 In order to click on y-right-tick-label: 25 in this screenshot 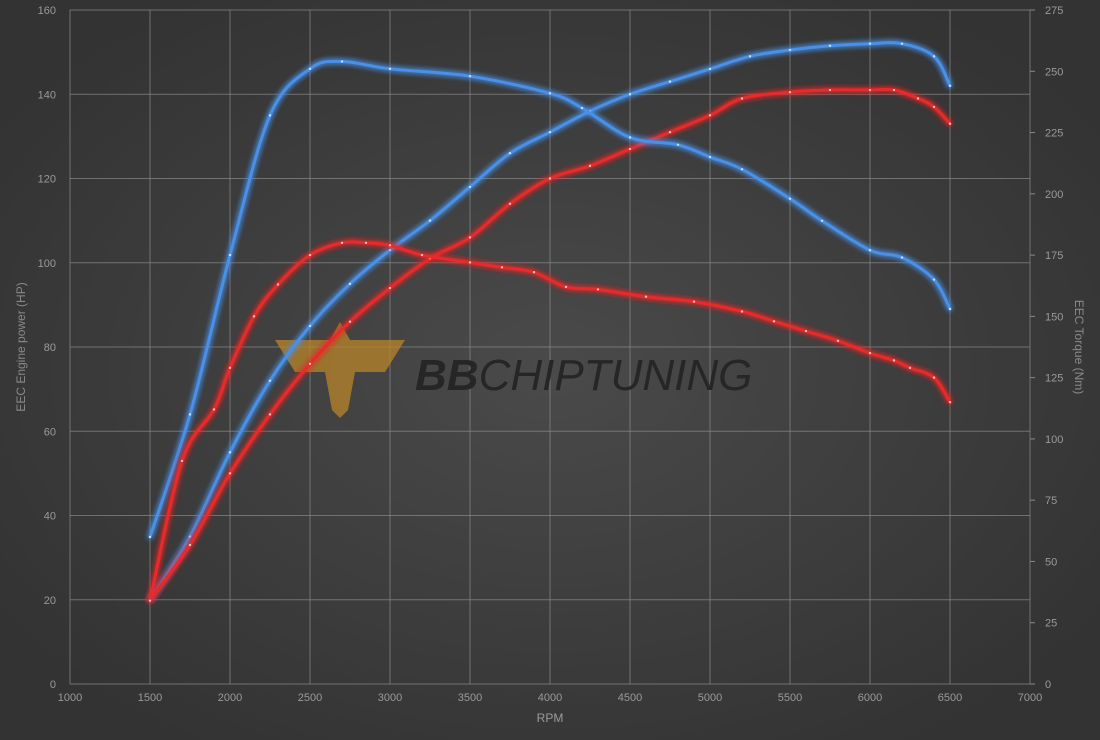, I will do `click(1051, 624)`.